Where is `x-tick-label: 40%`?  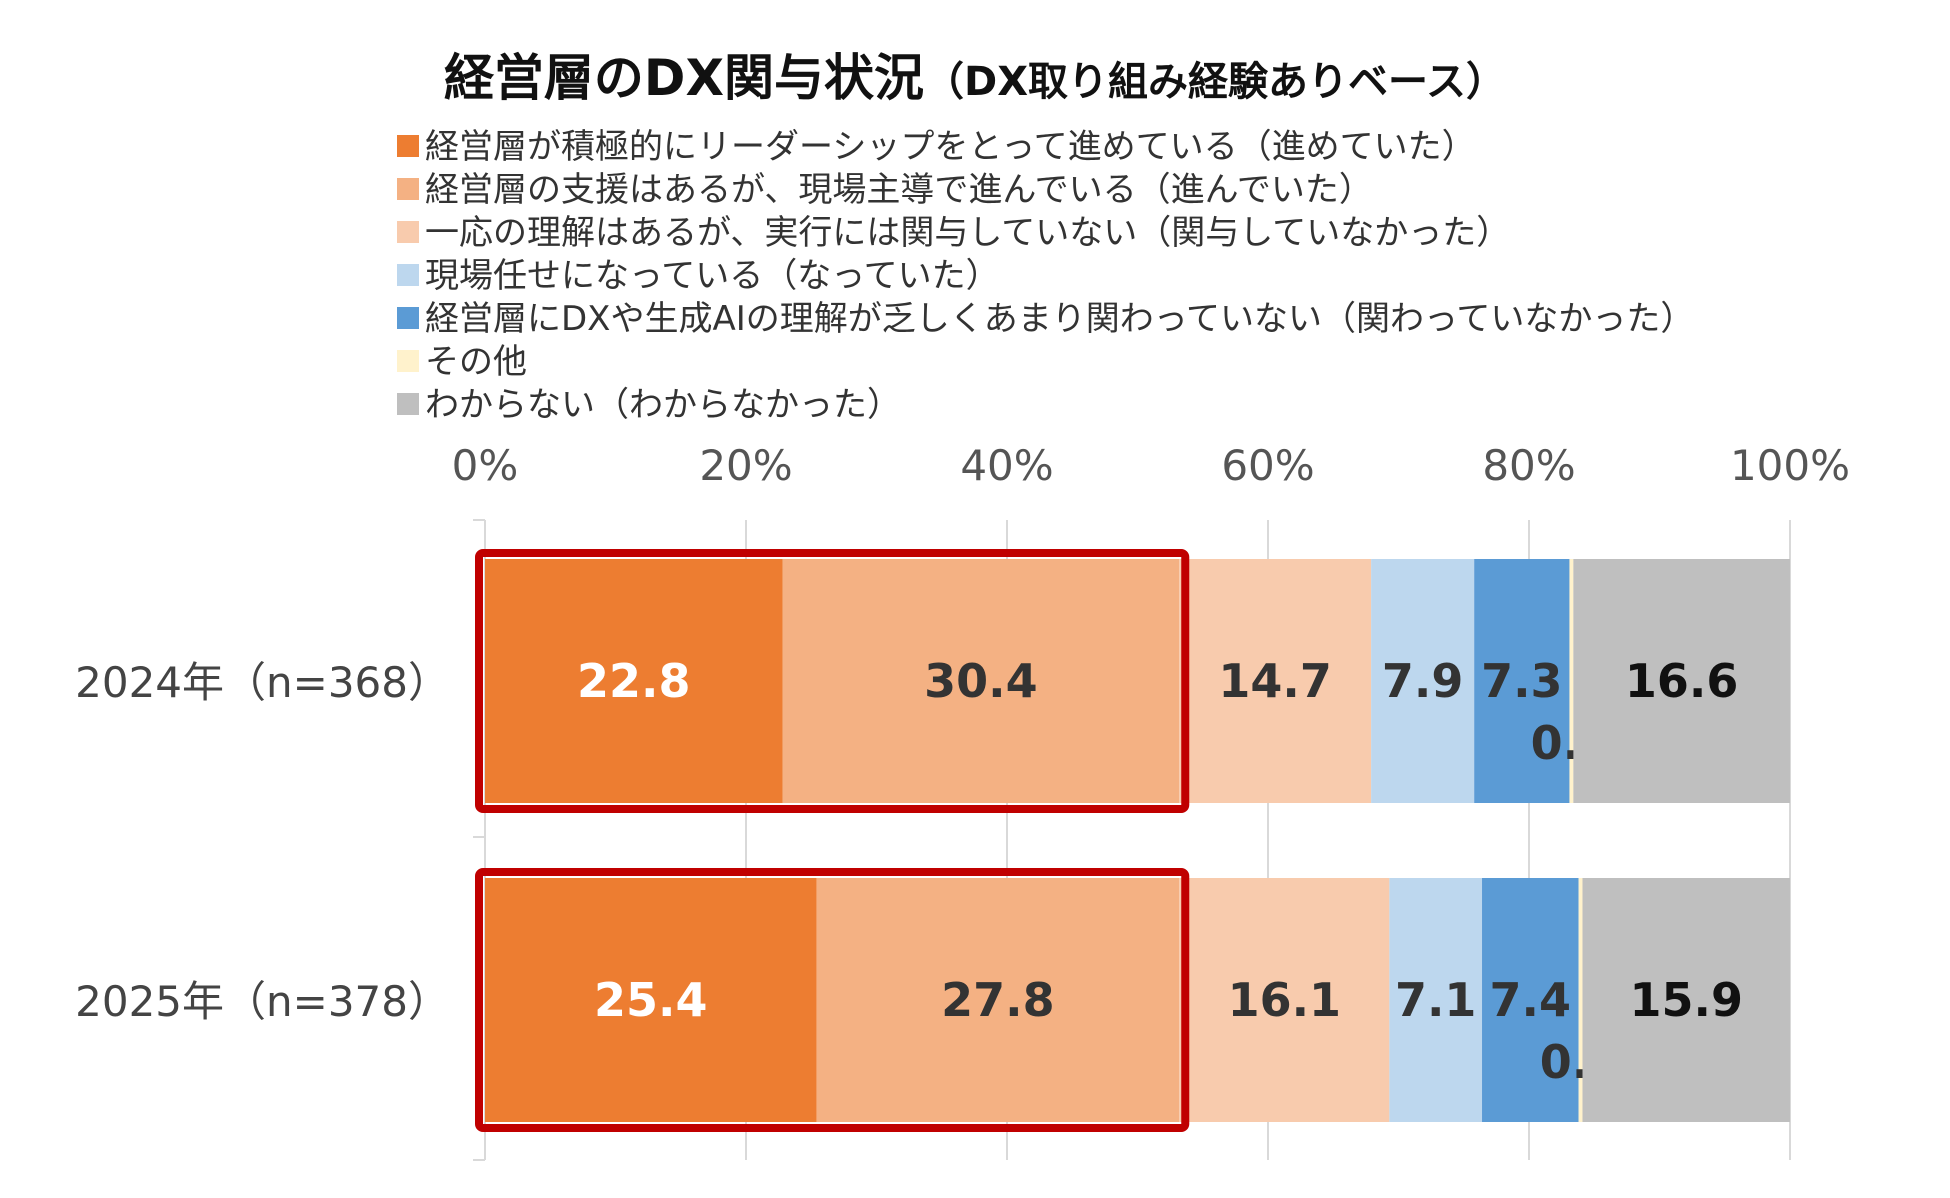
x-tick-label: 40% is located at coordinates (1006, 465).